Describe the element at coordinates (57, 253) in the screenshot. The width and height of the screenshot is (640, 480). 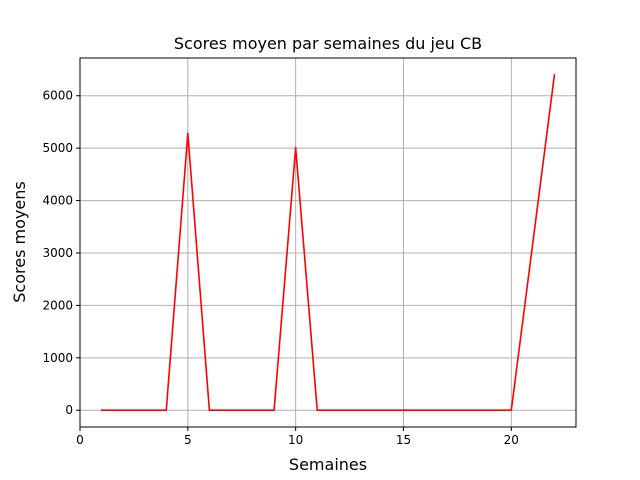
I see `y-tick-label: 3000` at that location.